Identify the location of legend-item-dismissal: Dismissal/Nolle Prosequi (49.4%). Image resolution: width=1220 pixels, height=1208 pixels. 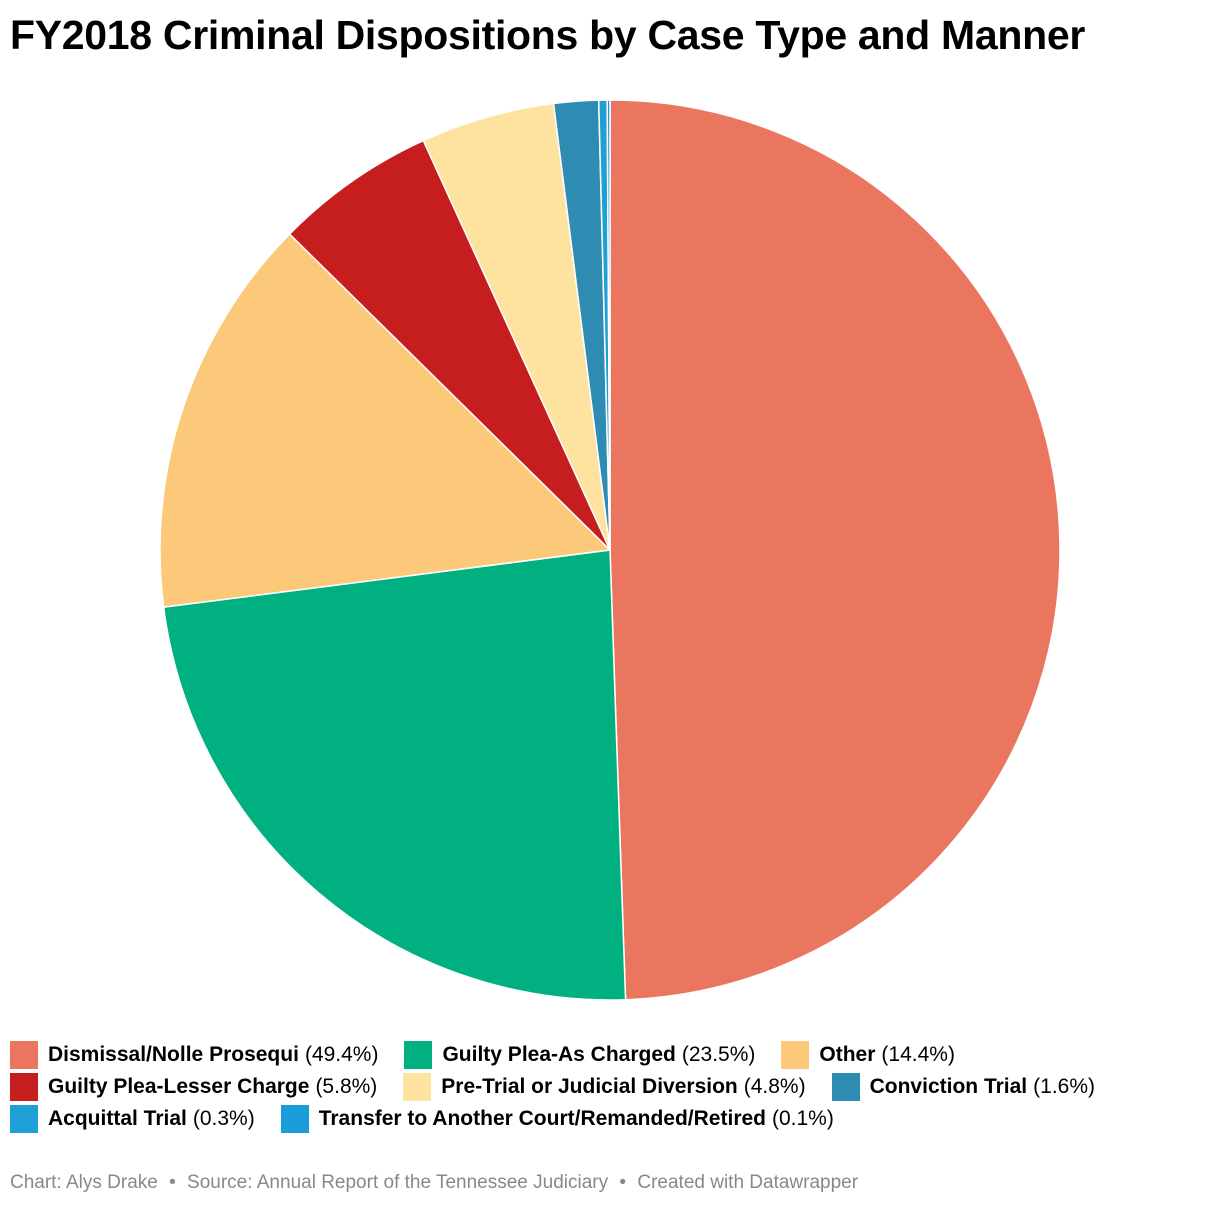
(194, 1055).